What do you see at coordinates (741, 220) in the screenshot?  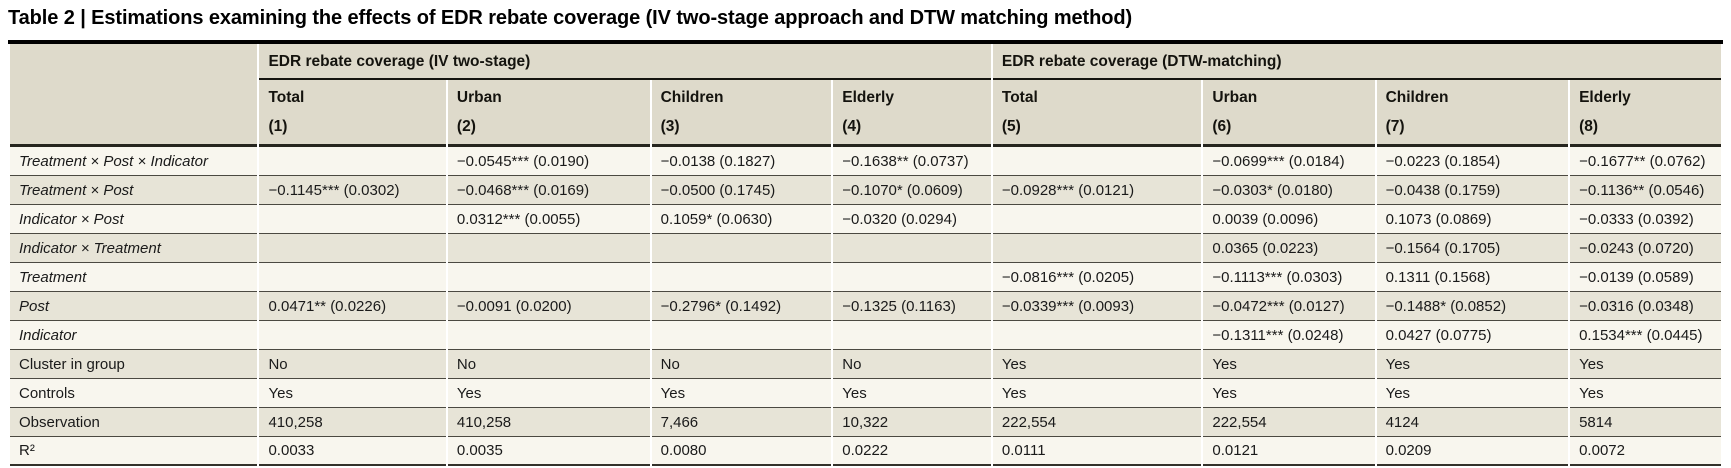 I see `table-cell: 0.1059* (0.0630)` at bounding box center [741, 220].